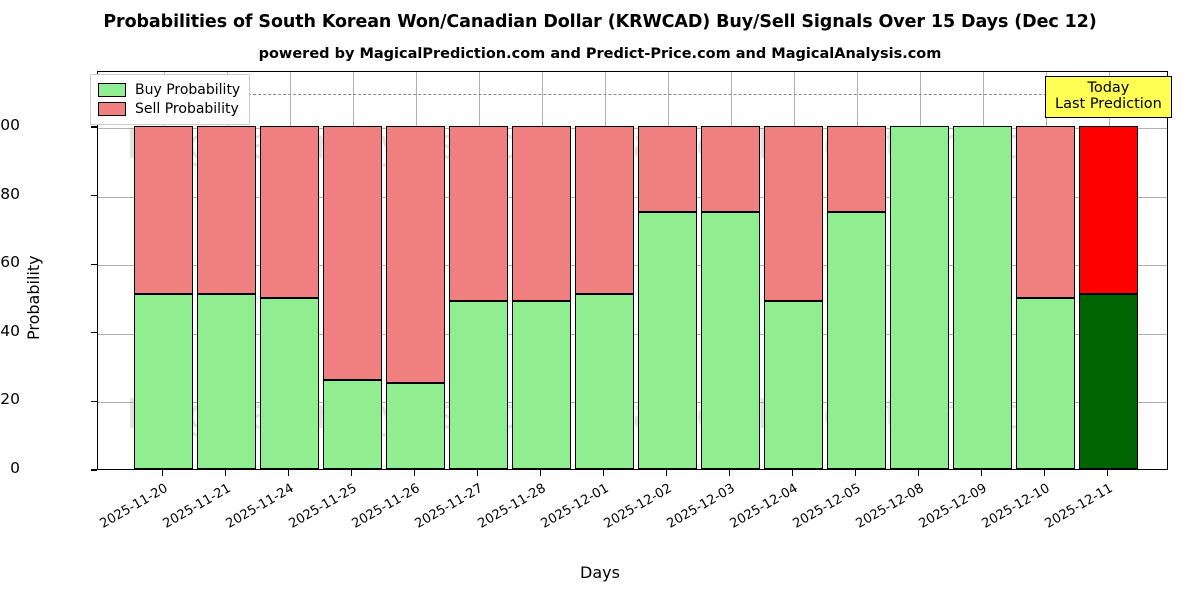 This screenshot has height=600, width=1200. Describe the element at coordinates (112, 109) in the screenshot. I see `legend-swatch-sell` at that location.